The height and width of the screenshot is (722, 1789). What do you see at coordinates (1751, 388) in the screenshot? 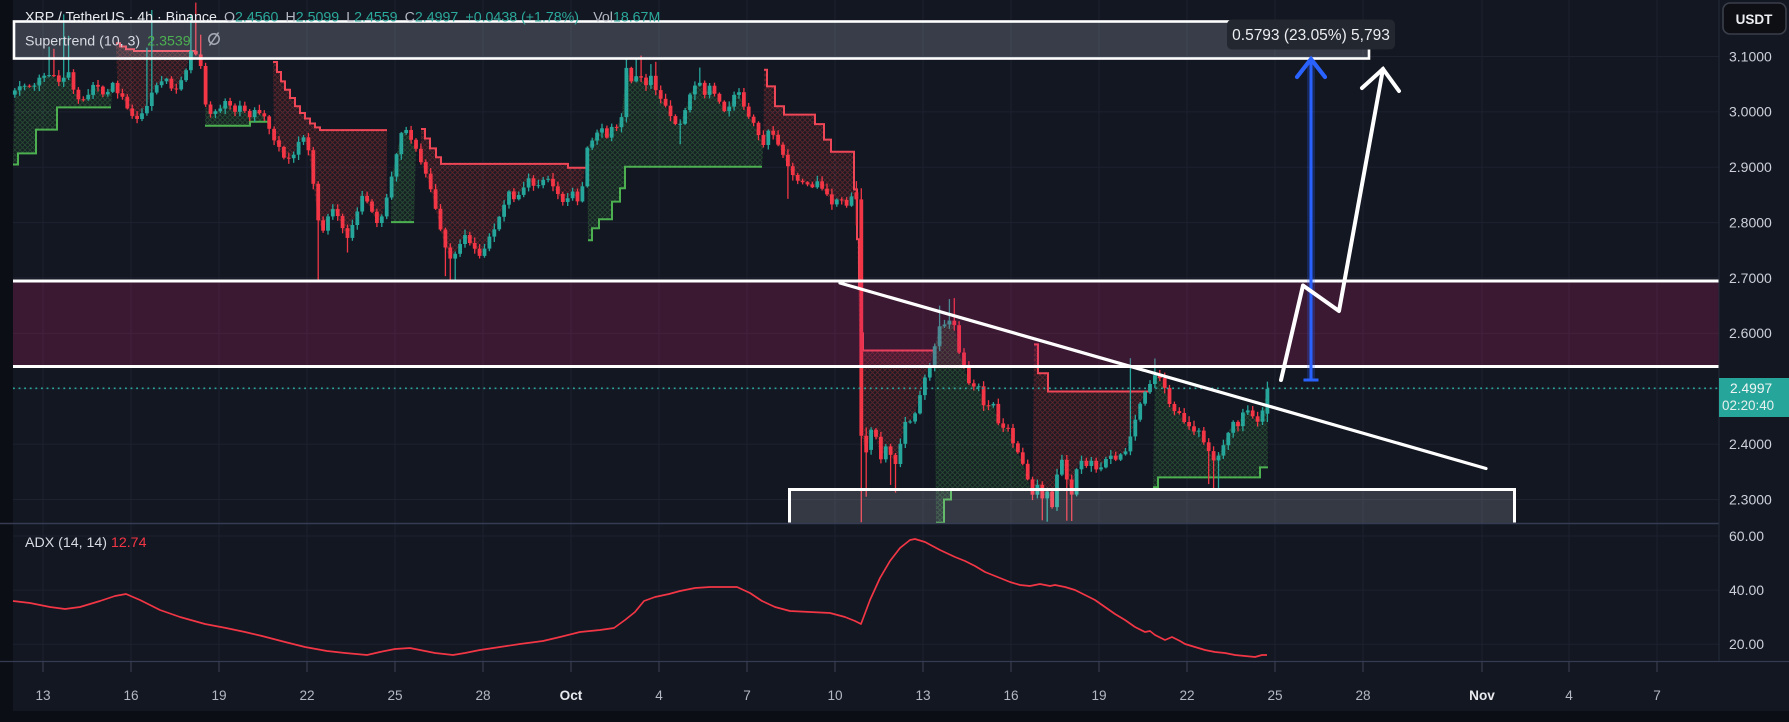
I see `svg-text: 2.4997` at bounding box center [1751, 388].